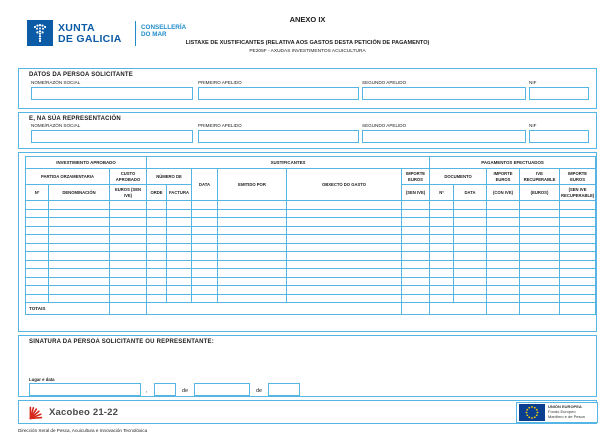  I want to click on applicant-segundo-apelido-input, so click(444, 93).